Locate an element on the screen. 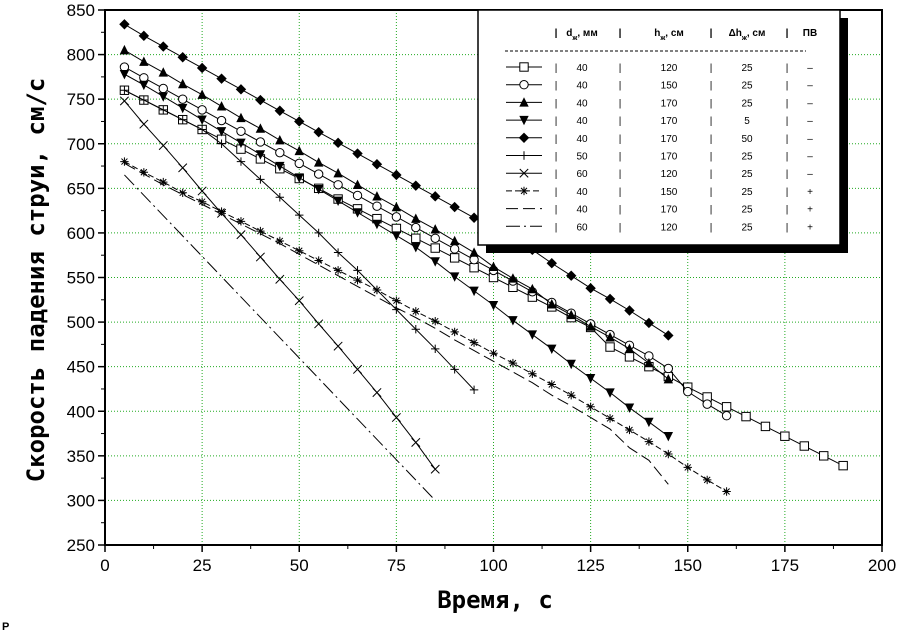  x-tick-label: 125 is located at coordinates (590, 565).